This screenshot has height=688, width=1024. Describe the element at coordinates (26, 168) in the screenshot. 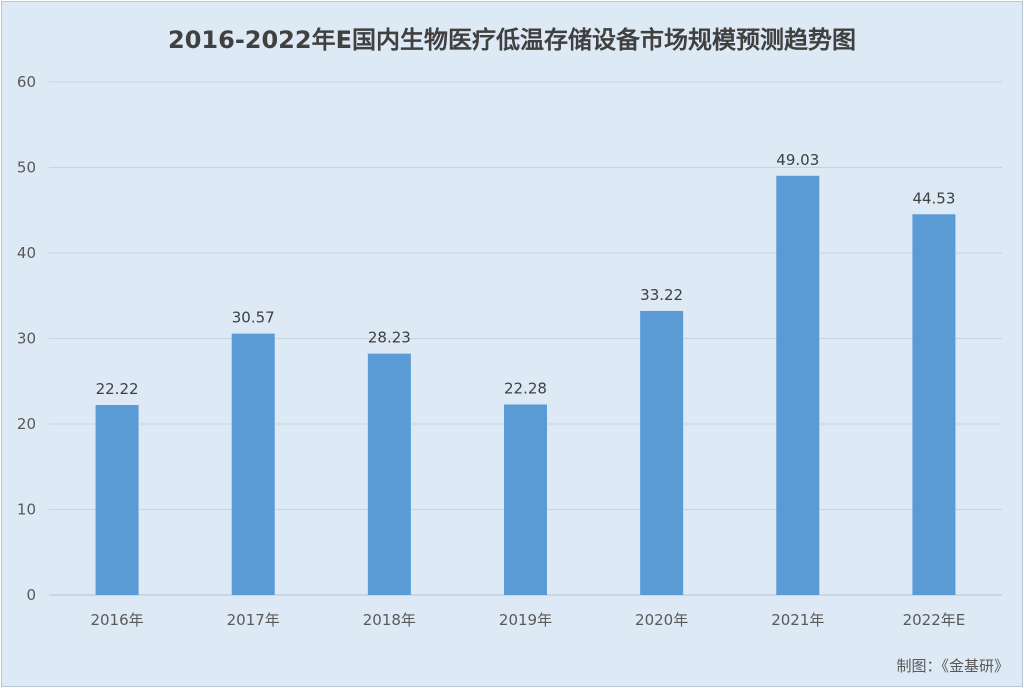

I see `y-tick-label: 50` at that location.